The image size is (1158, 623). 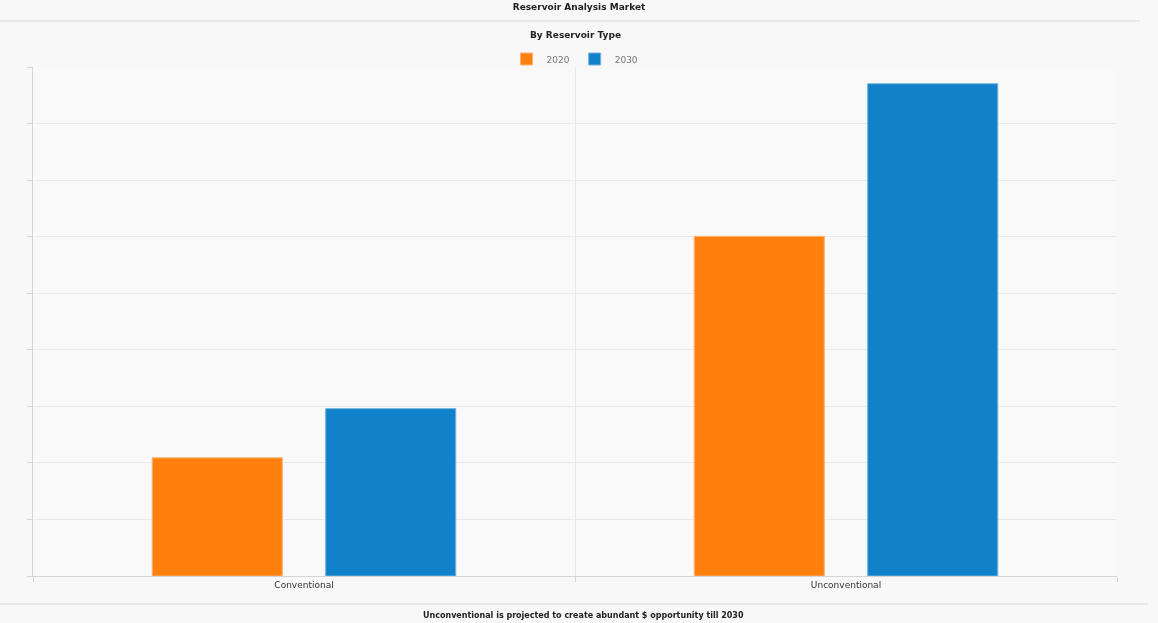 I want to click on legend-label: 2030, so click(x=626, y=59).